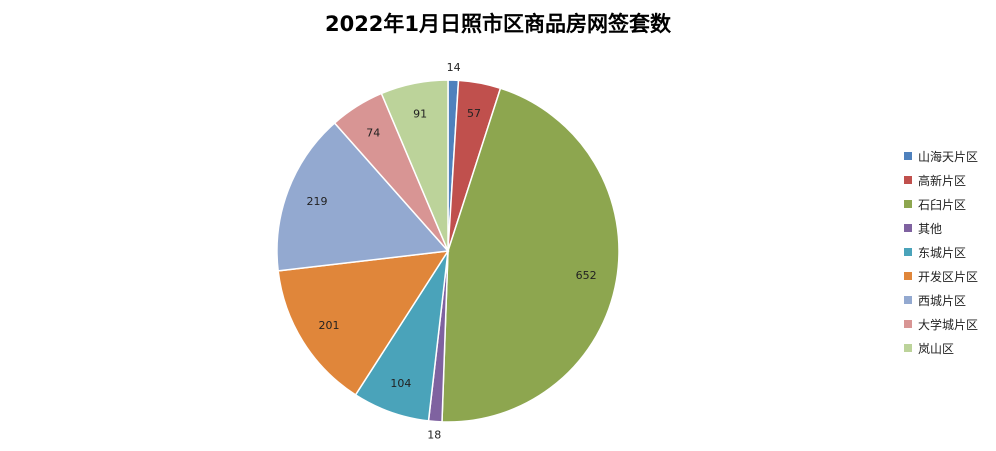 The height and width of the screenshot is (451, 996). I want to click on legend-item: 开发区片区, so click(941, 276).